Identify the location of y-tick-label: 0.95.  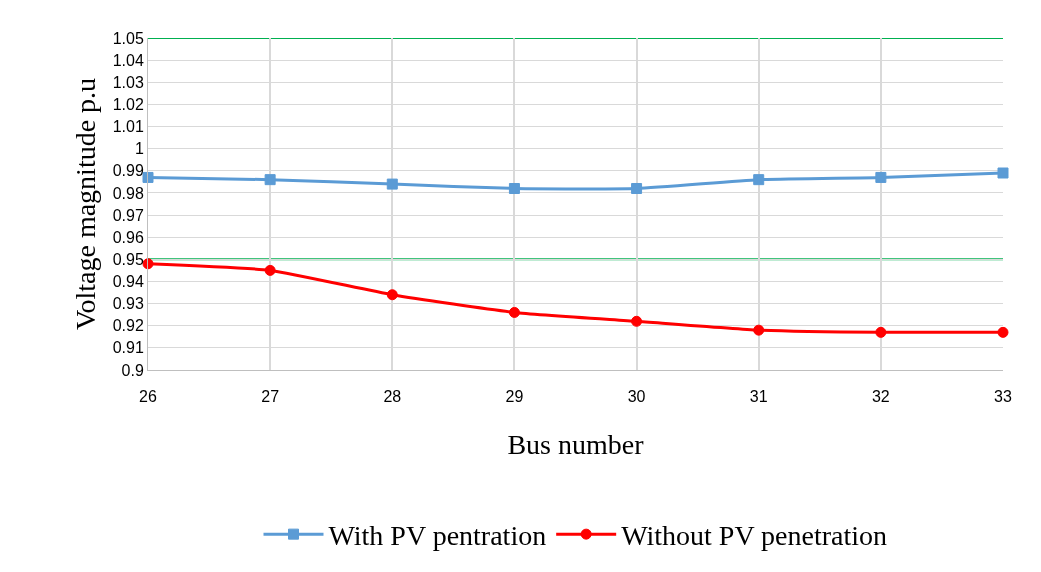
(128, 259).